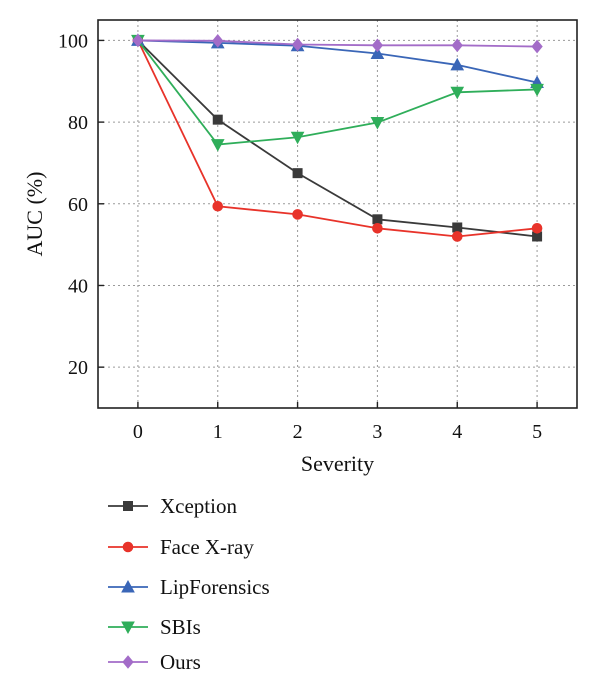  What do you see at coordinates (154, 627) in the screenshot?
I see `legend-item: SBIs` at bounding box center [154, 627].